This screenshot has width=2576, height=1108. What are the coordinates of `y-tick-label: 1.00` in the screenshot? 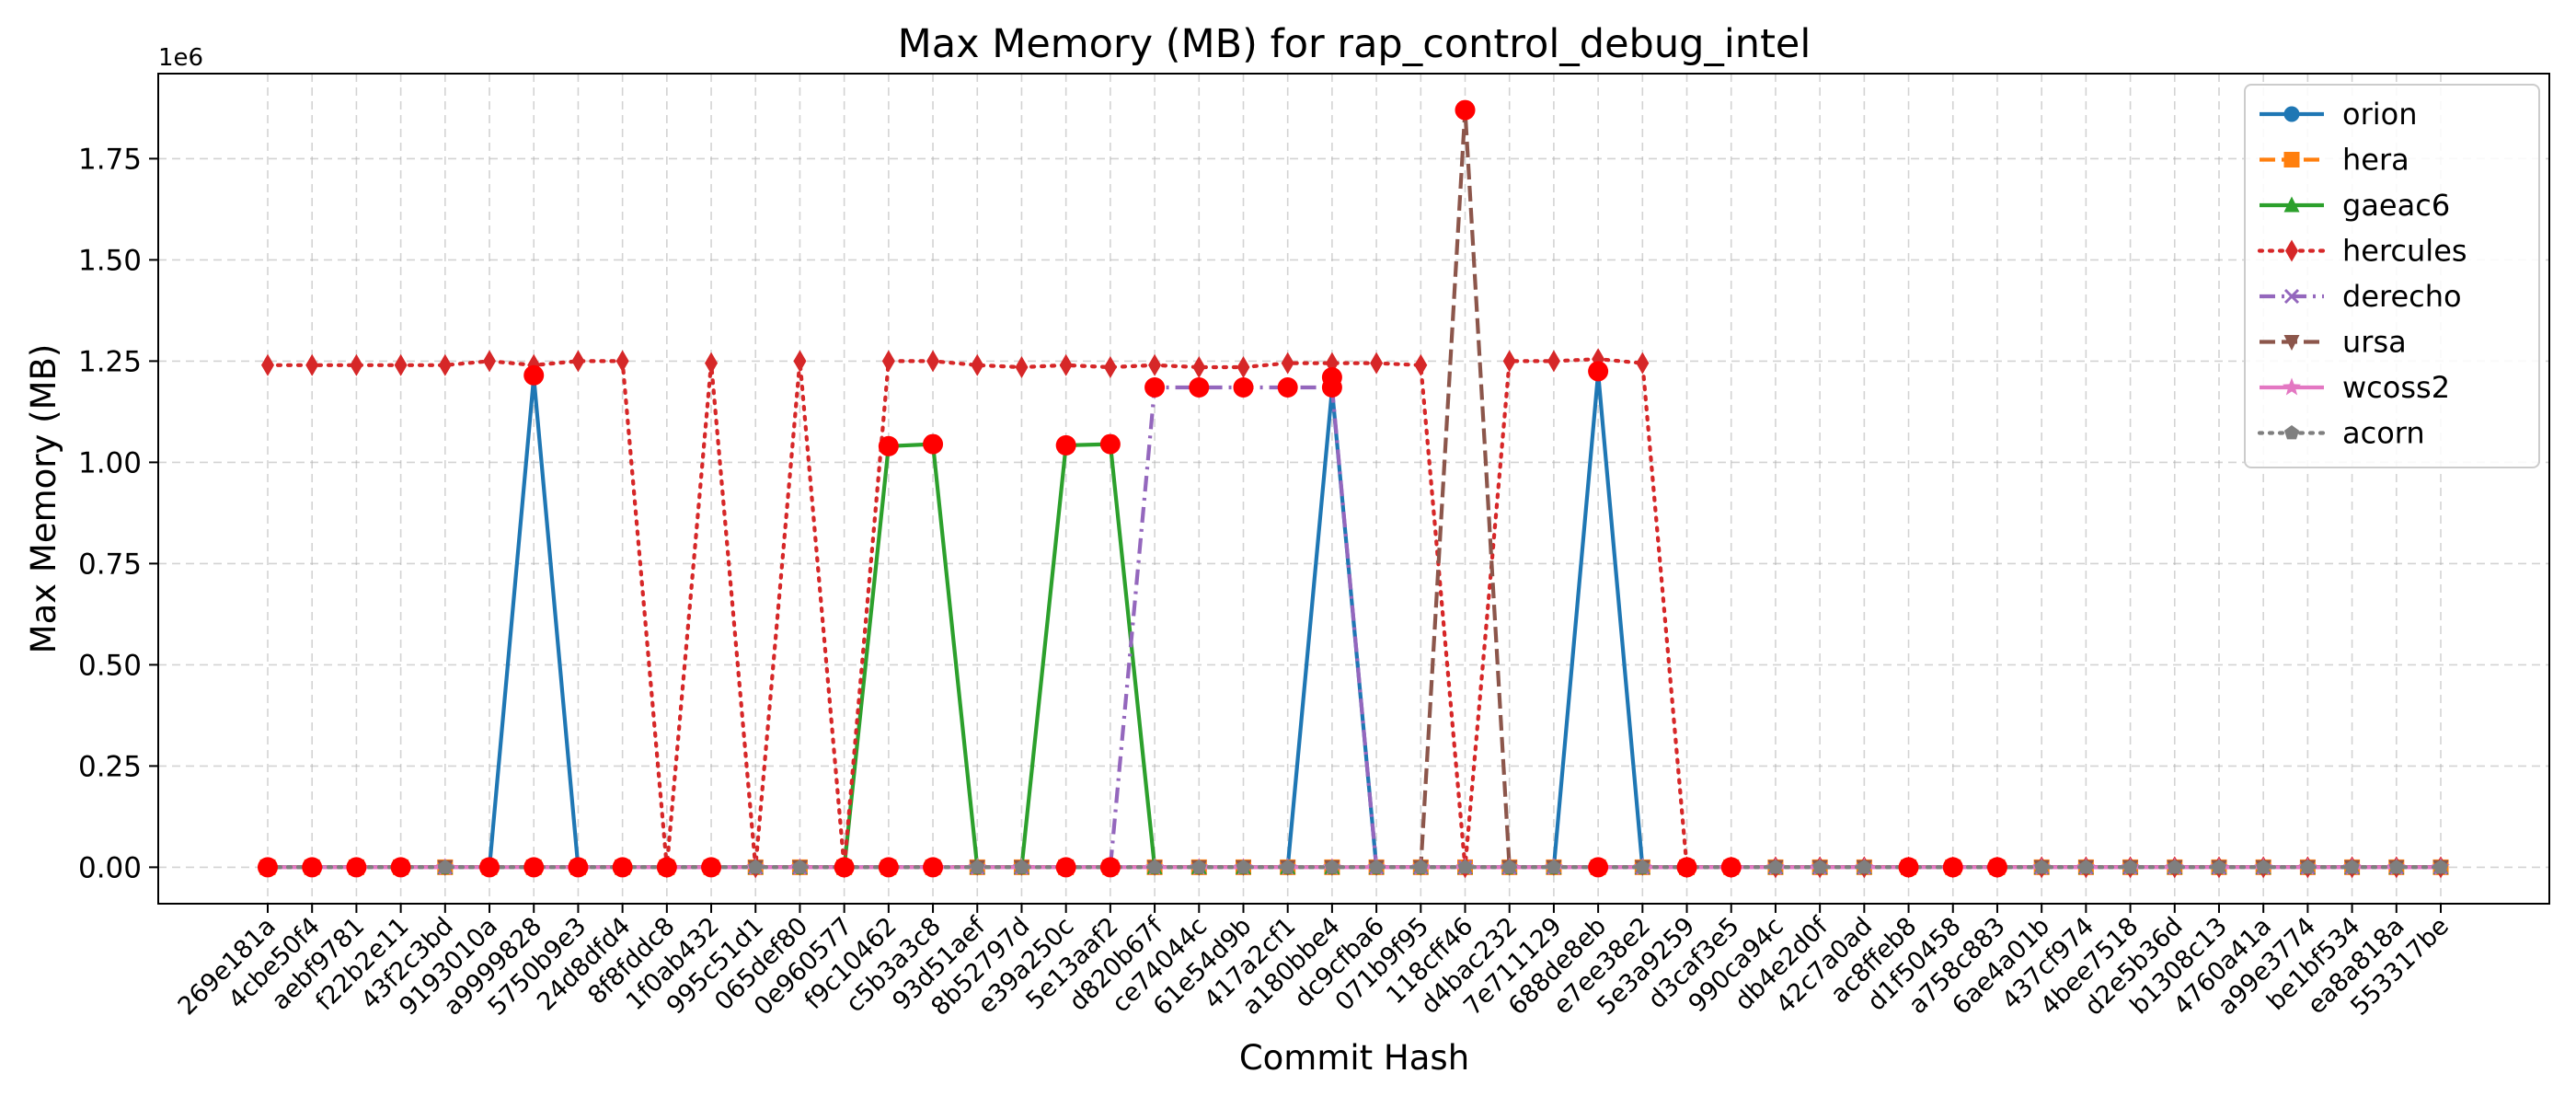 It's located at (110, 462).